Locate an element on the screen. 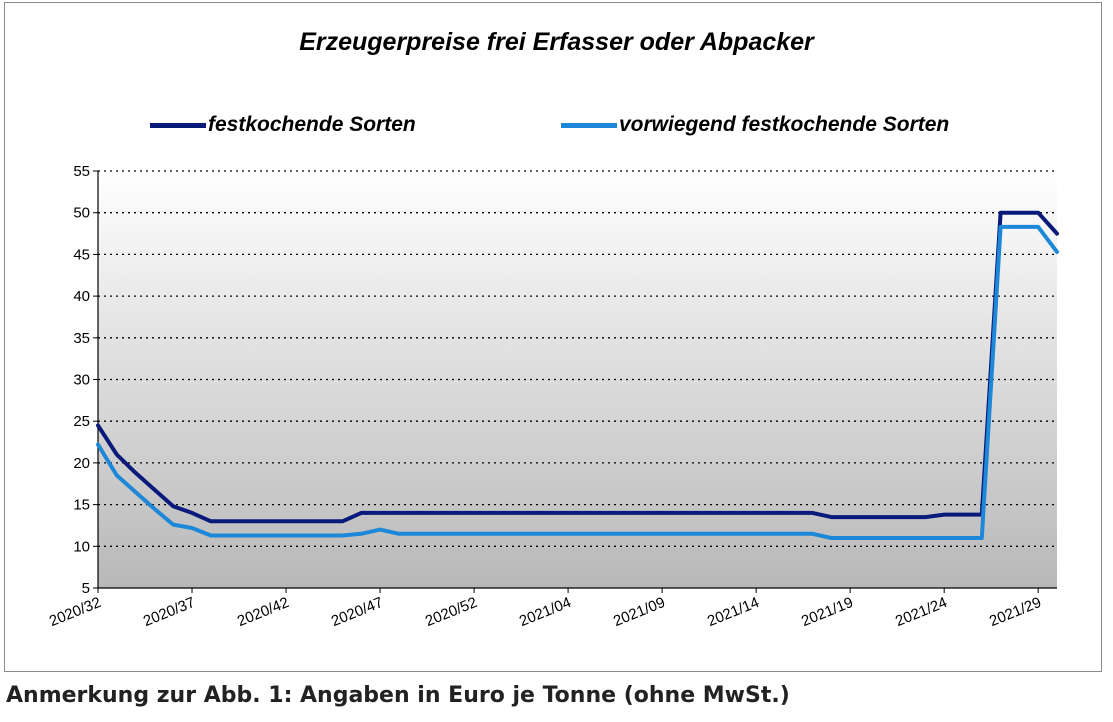  x-tick-label: 2021/19 is located at coordinates (827, 612).